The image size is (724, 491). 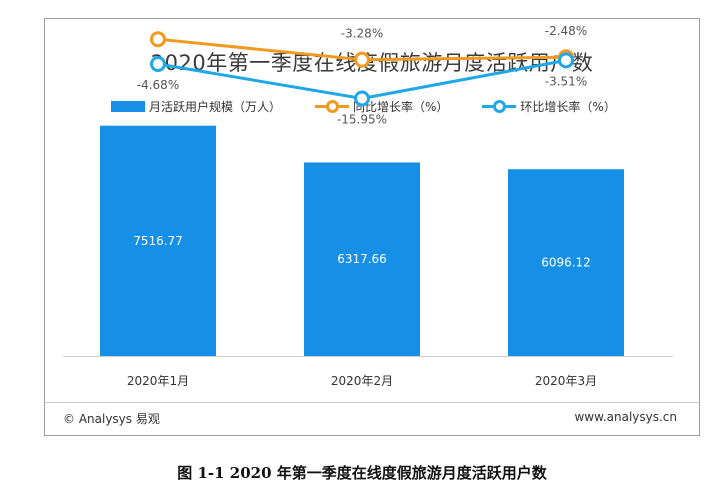 What do you see at coordinates (332, 106) in the screenshot?
I see `legend-swatch-yoy` at bounding box center [332, 106].